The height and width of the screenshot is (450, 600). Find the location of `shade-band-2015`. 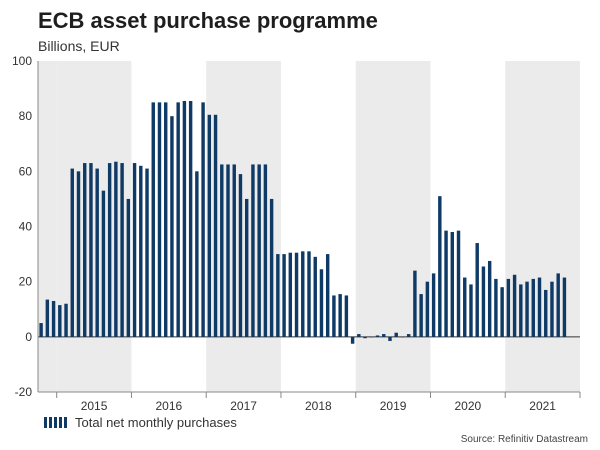

shade-band-2015 is located at coordinates (94, 226).